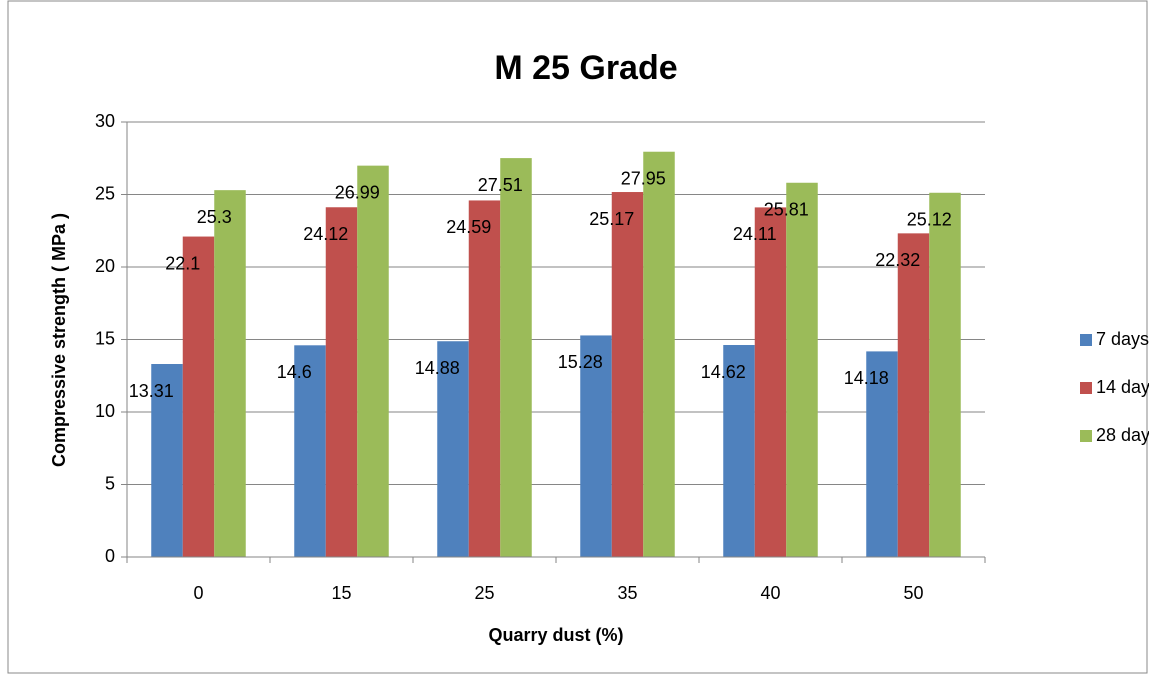  Describe the element at coordinates (357, 192) in the screenshot. I see `data-label: 26.99` at that location.